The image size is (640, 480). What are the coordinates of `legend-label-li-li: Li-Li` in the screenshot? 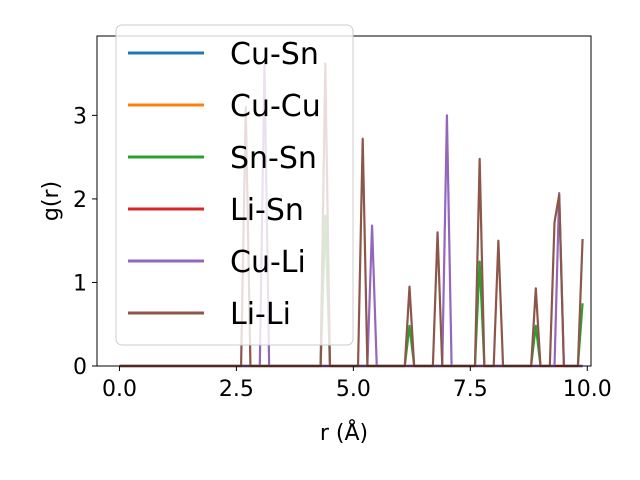 It's located at (260, 314).